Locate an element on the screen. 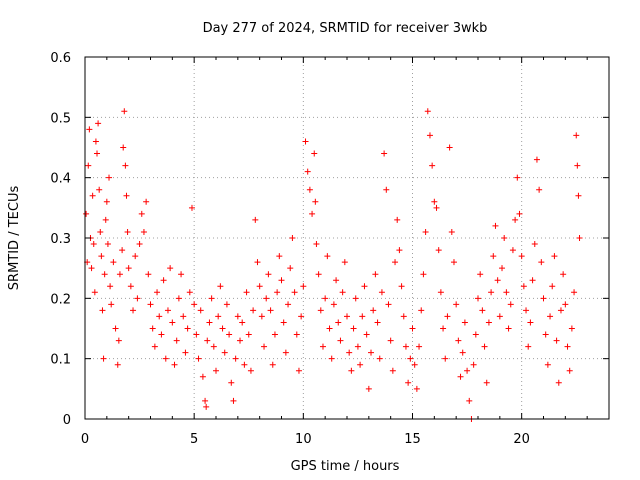 The height and width of the screenshot is (480, 640). y-tick-label: 0.5 is located at coordinates (60, 118).